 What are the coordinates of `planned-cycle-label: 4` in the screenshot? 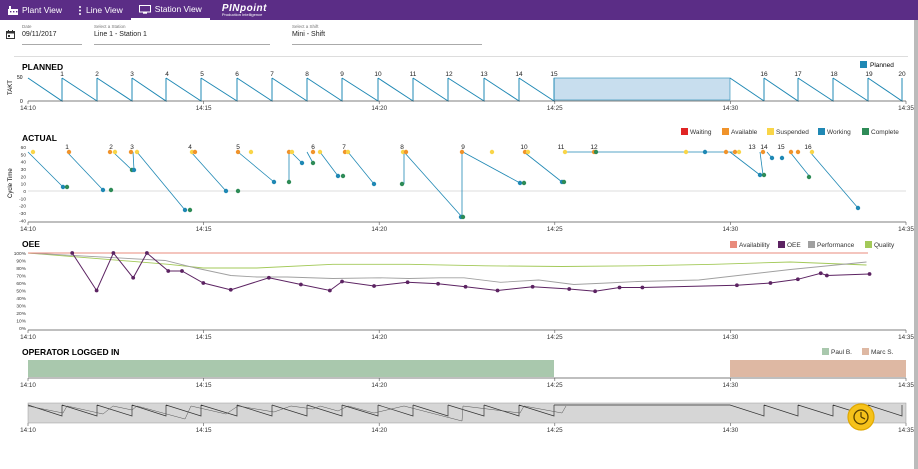 It's located at (167, 74).